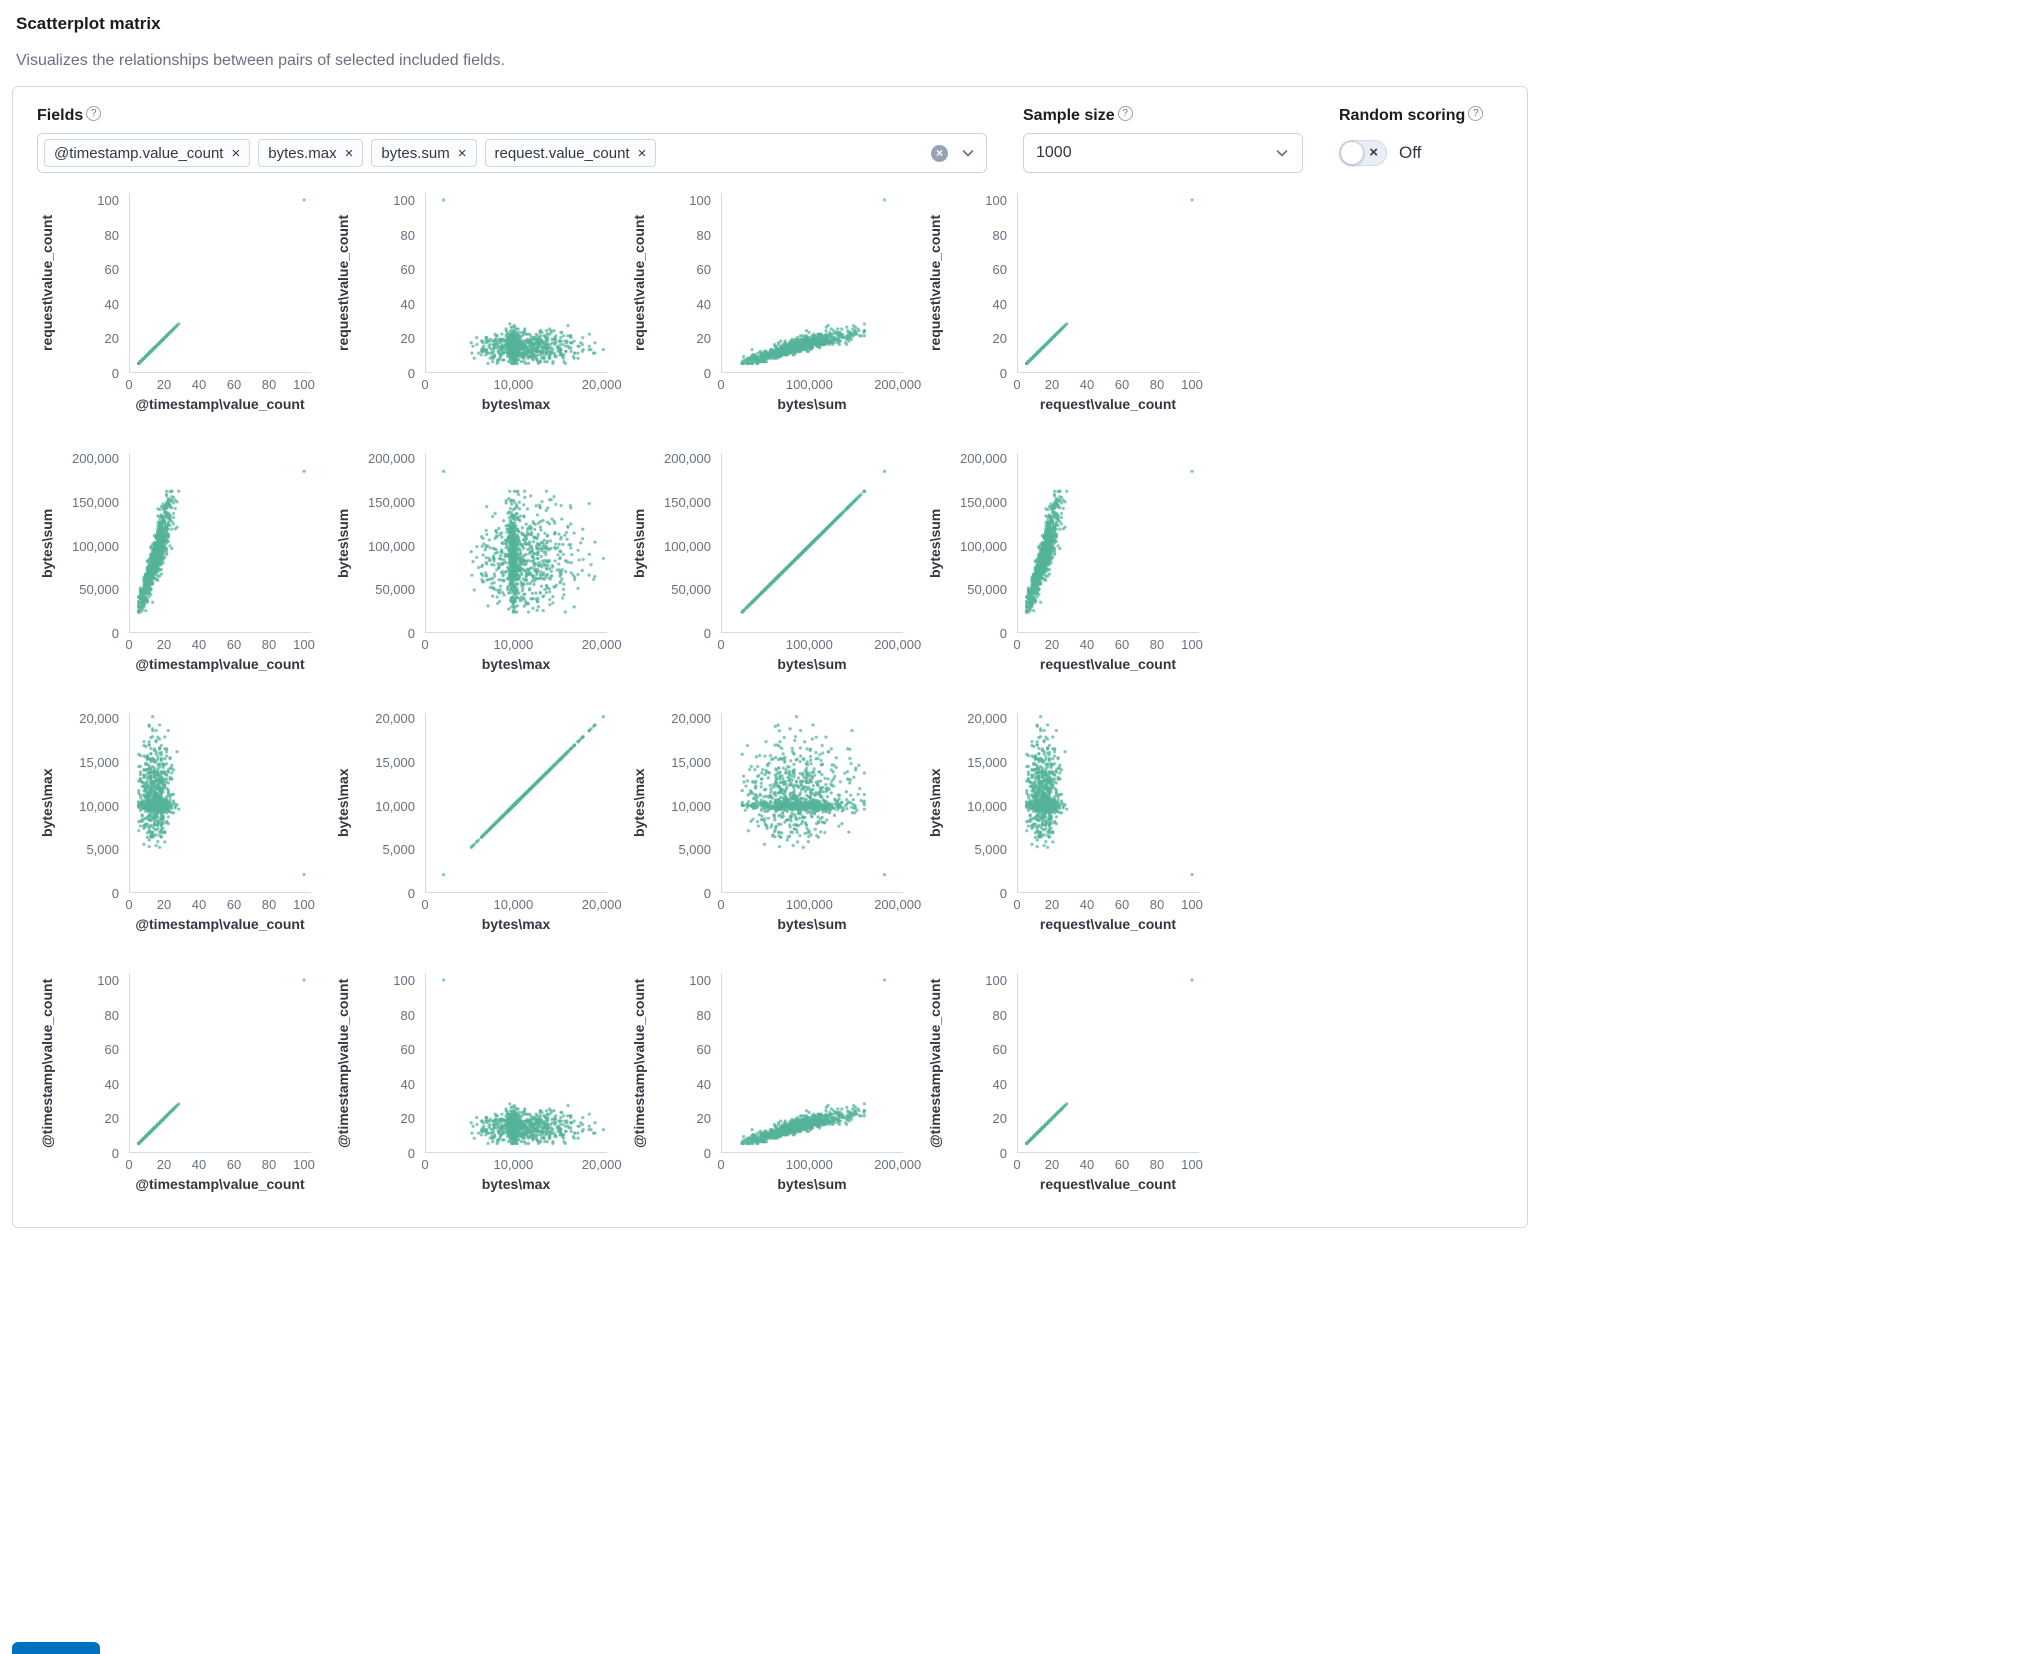 This screenshot has width=2018, height=1654. What do you see at coordinates (1476, 113) in the screenshot?
I see `random-scoring-help-icon: ?` at bounding box center [1476, 113].